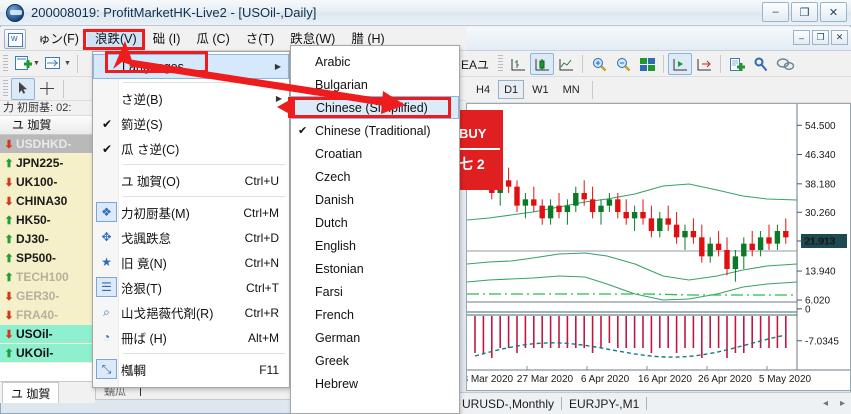 This screenshot has height=414, width=851. I want to click on chart-tab-0: URUSD-,Monthly, so click(508, 403).